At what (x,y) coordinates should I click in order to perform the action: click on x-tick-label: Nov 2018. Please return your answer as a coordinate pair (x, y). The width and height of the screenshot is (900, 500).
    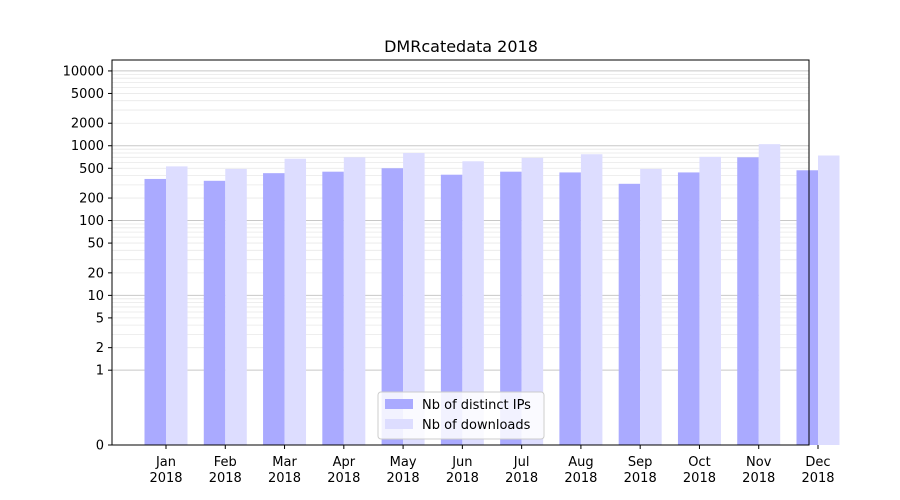
    Looking at the image, I should click on (758, 470).